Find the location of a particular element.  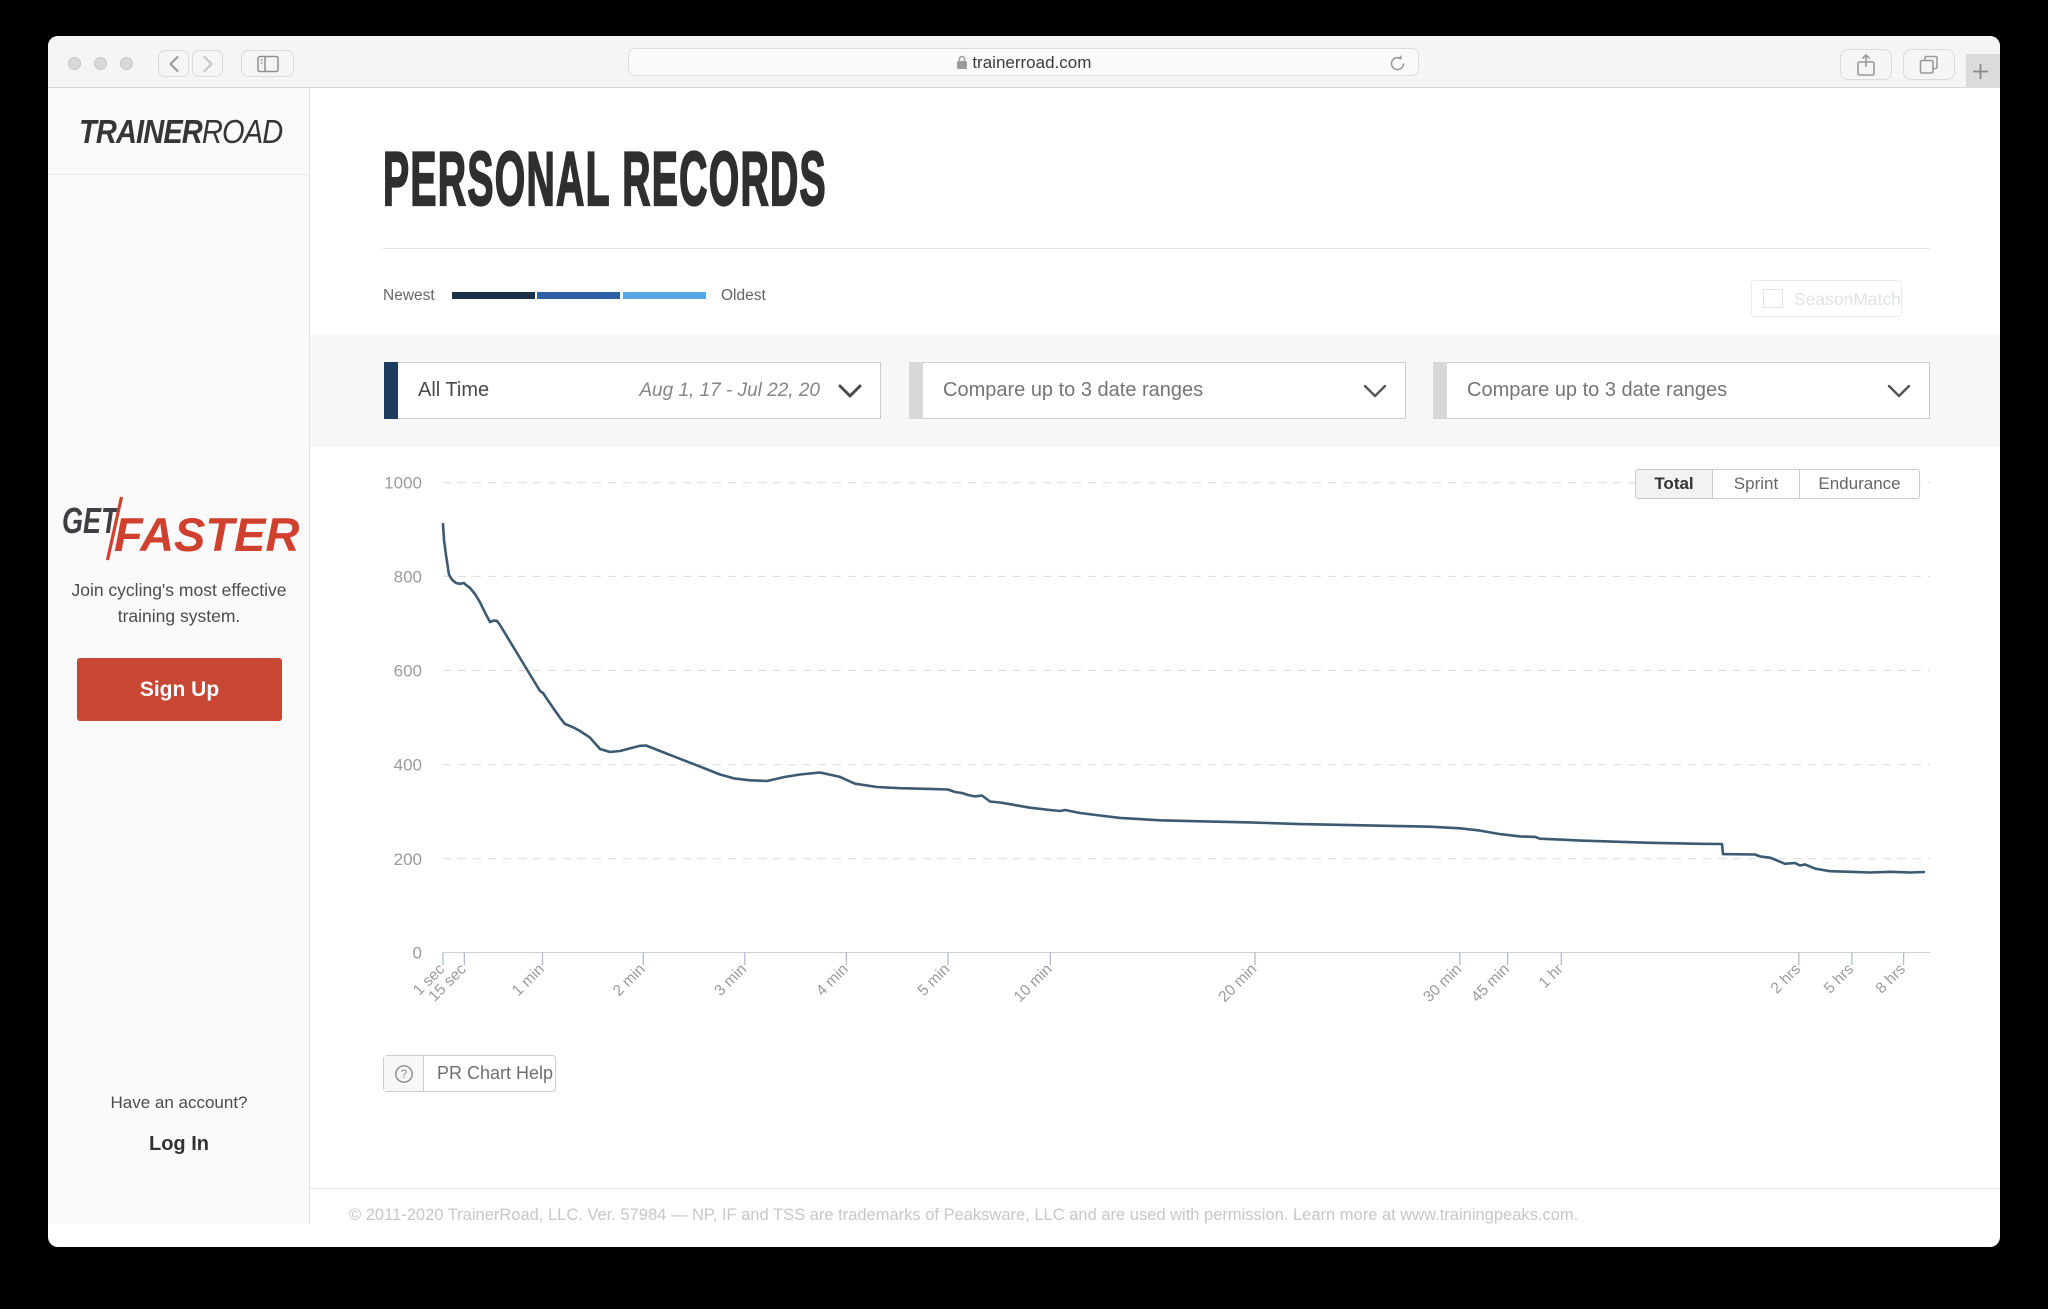

svg-text: 2 hrs is located at coordinates (1786, 979).